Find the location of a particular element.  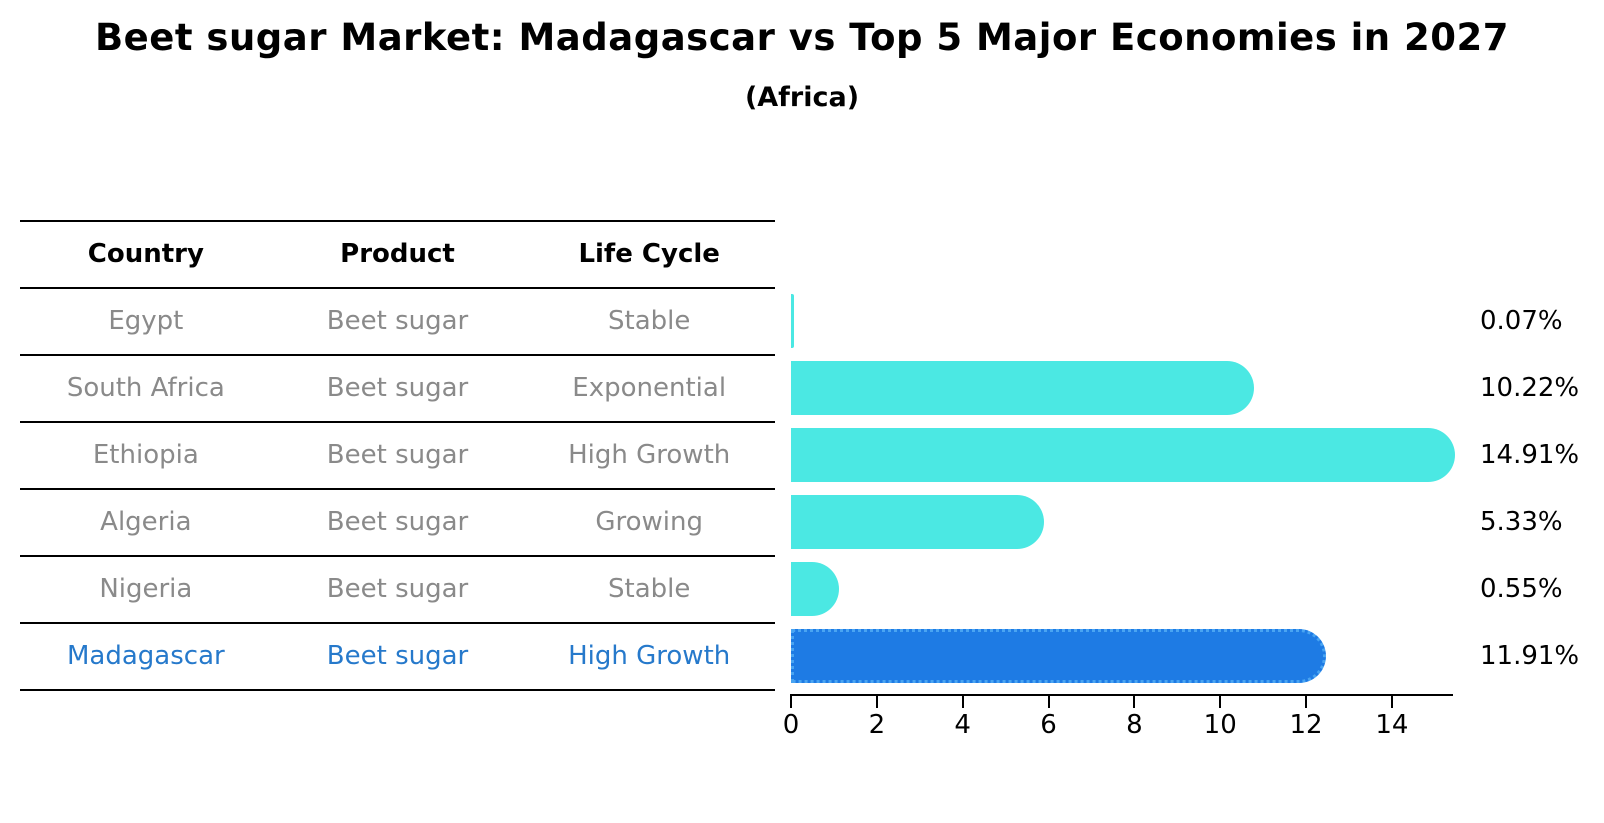

table-row: South Africa Beet sugar Exponential is located at coordinates (397, 389).